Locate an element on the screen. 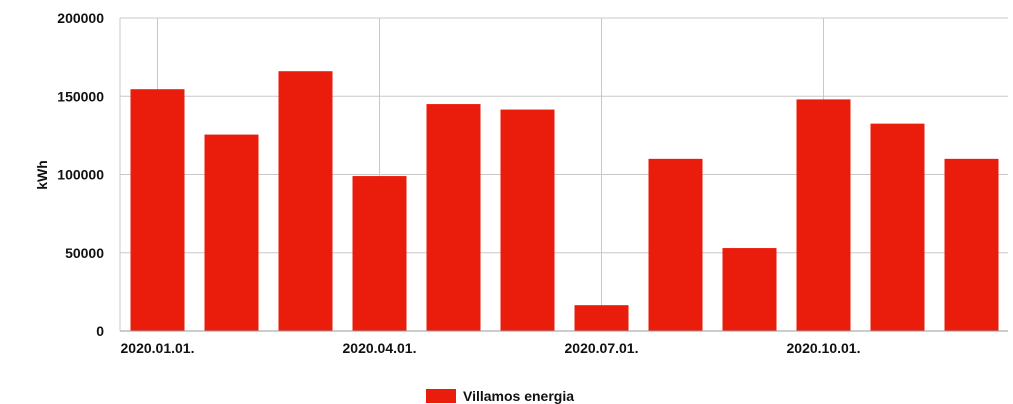 The image size is (1013, 404). x-tick-label: 2020.10.01. is located at coordinates (824, 348).